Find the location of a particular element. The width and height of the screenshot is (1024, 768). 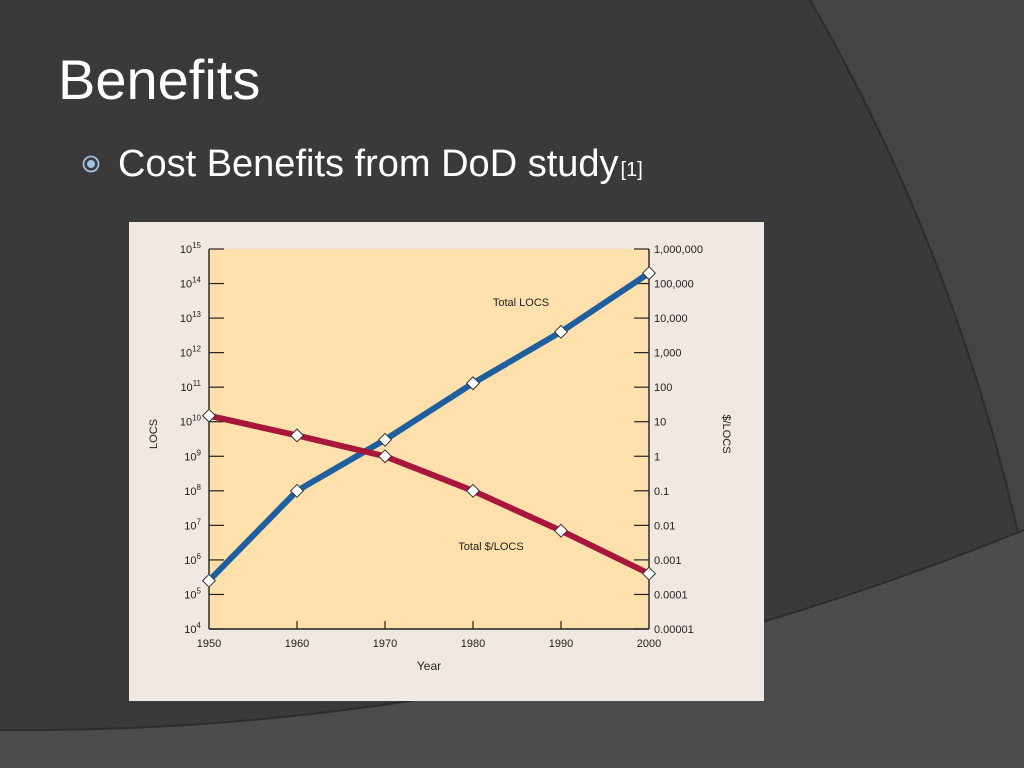

series-label-total-locs: Total LOCS is located at coordinates (521, 303).